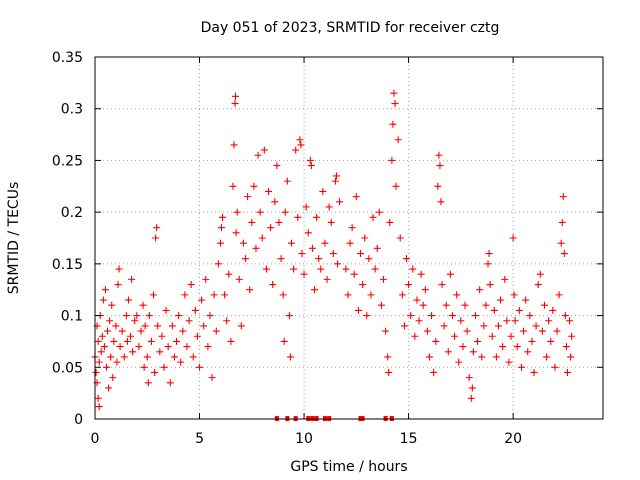  What do you see at coordinates (78, 420) in the screenshot?
I see `y-tick-label: 0` at bounding box center [78, 420].